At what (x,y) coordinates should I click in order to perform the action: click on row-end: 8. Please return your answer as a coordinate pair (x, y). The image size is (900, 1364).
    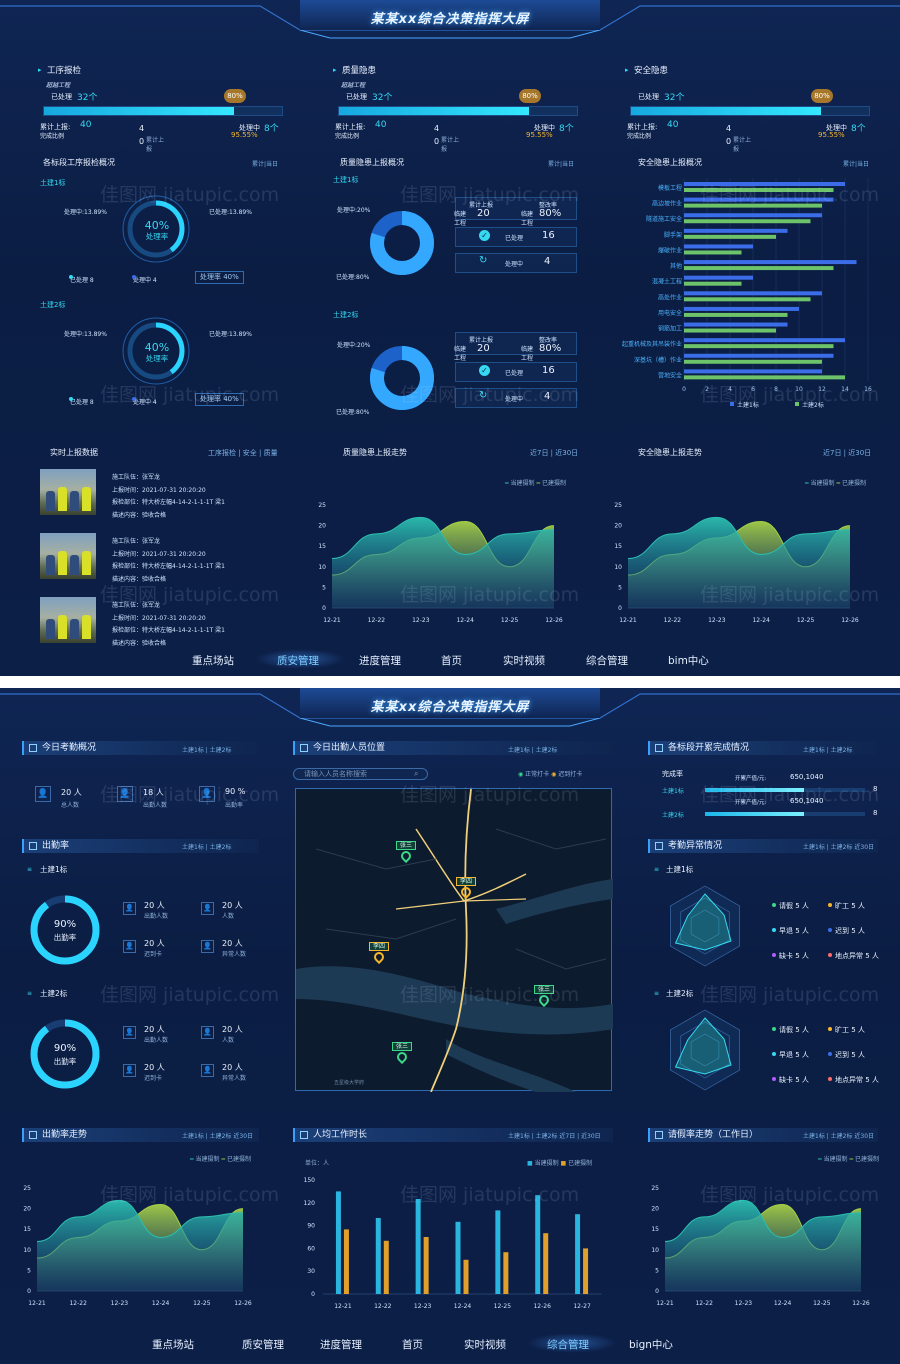
    Looking at the image, I should click on (875, 789).